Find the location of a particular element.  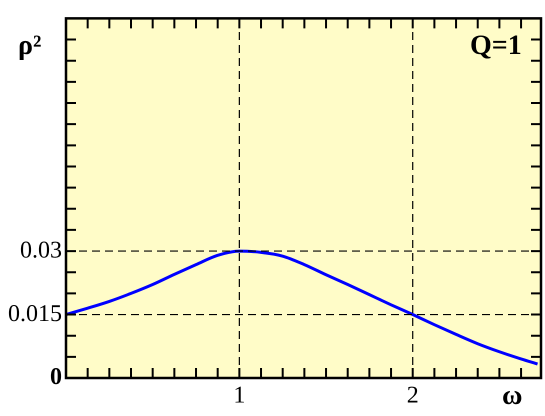

y-axis-title: ρ² is located at coordinates (30, 46).